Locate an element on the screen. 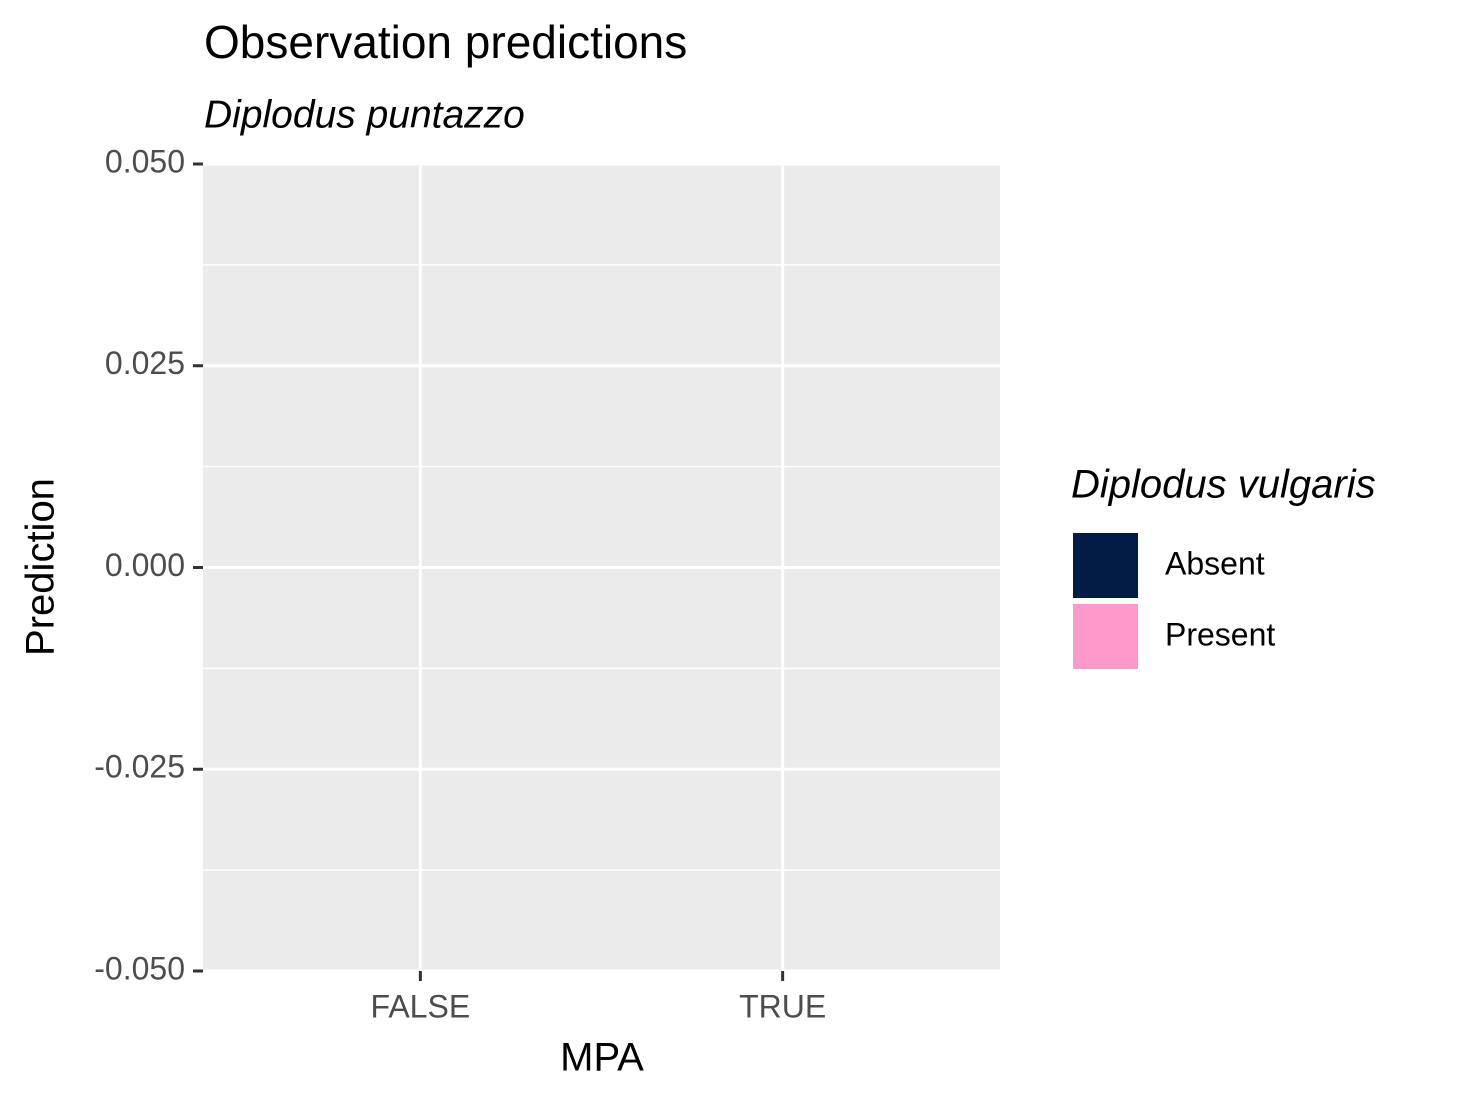 Image resolution: width=1468 pixels, height=1106 pixels. legend-label: Absent is located at coordinates (1215, 563).